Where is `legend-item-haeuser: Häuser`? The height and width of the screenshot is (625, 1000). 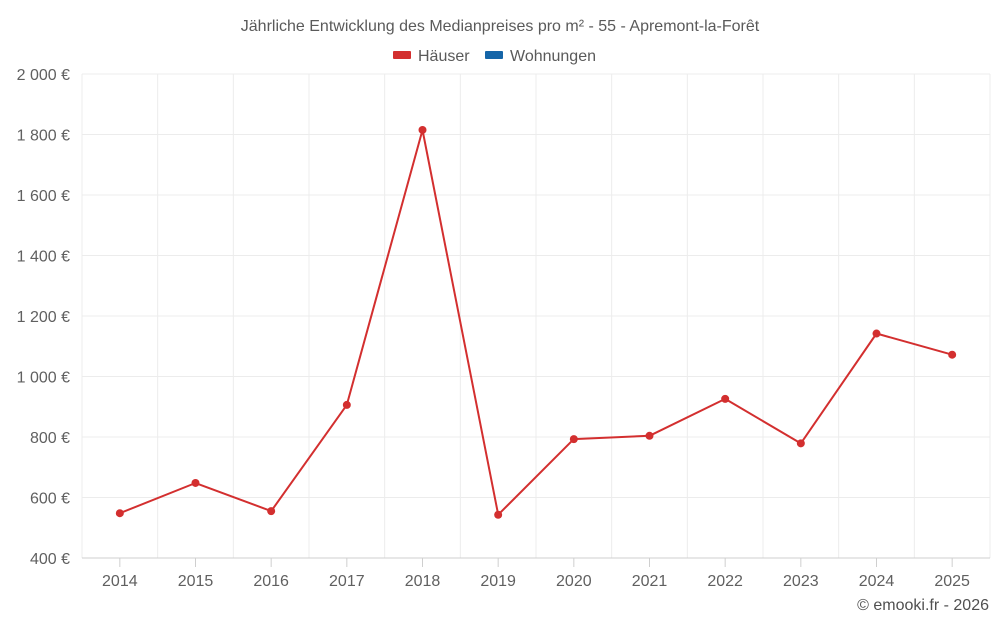 legend-item-haeuser: Häuser is located at coordinates (431, 56).